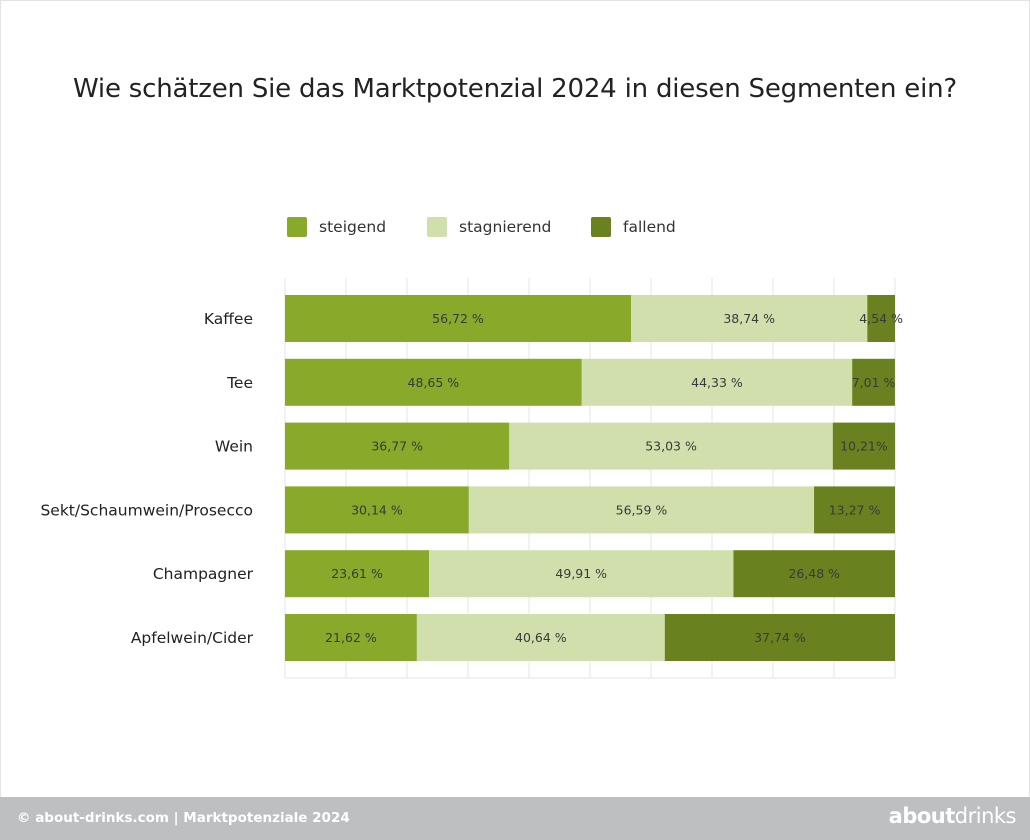  I want to click on footer-logo: aboutdrinks, so click(952, 816).